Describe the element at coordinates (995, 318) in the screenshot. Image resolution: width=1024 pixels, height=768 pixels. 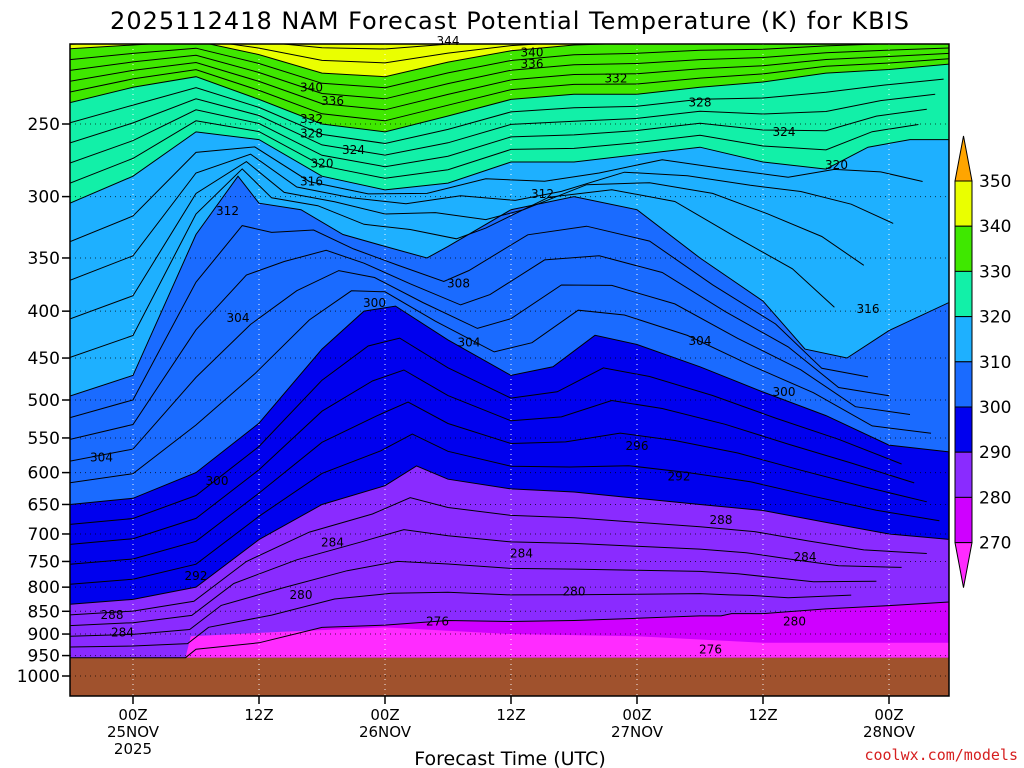
I see `colorbar-label: 320` at that location.